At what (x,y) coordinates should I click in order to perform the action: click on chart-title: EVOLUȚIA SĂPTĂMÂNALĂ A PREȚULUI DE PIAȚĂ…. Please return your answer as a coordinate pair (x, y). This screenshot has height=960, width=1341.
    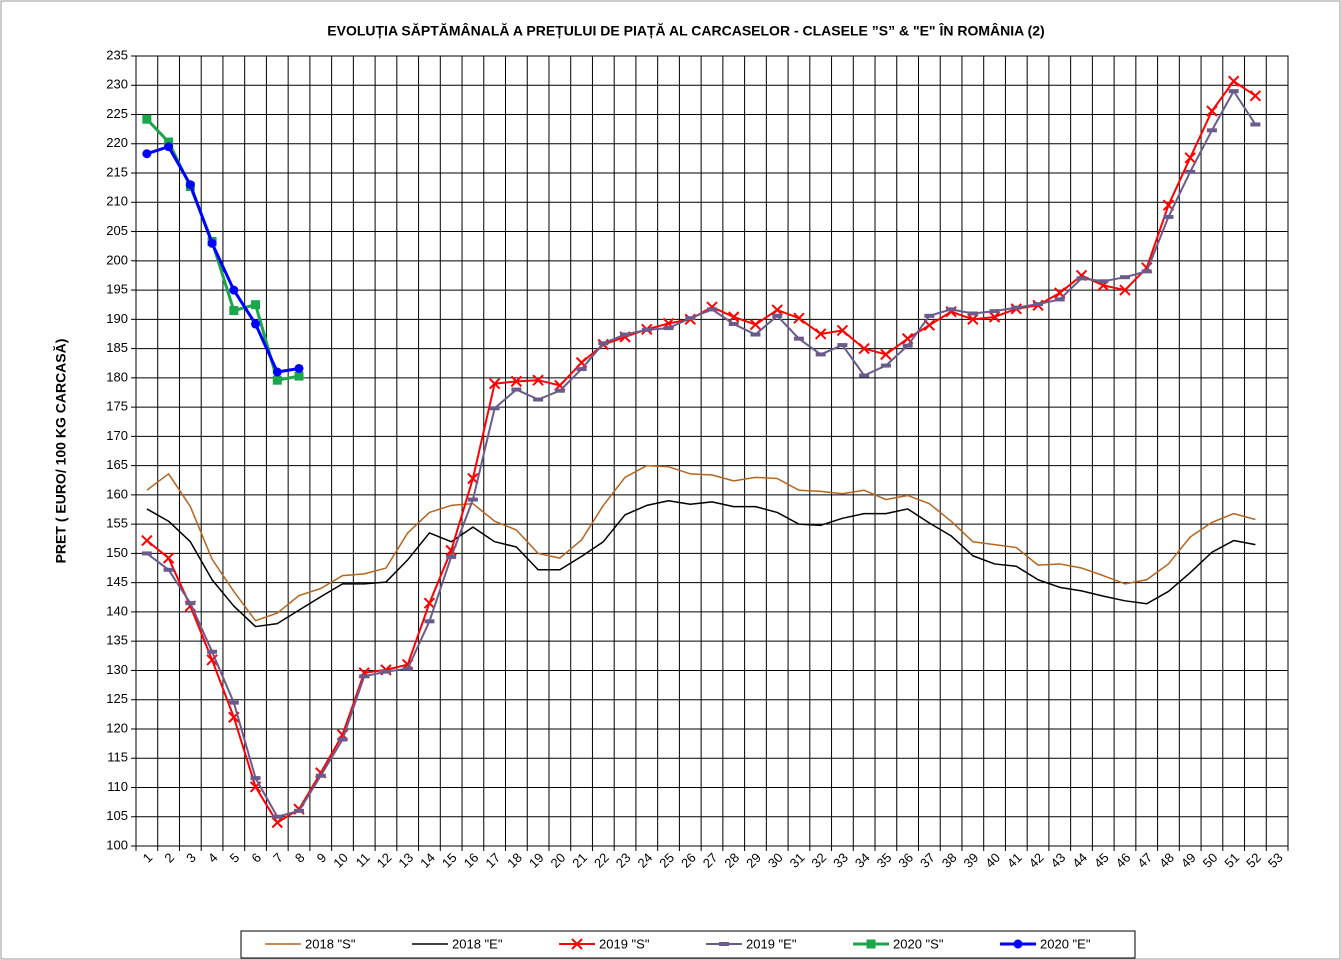
    Looking at the image, I should click on (685, 30).